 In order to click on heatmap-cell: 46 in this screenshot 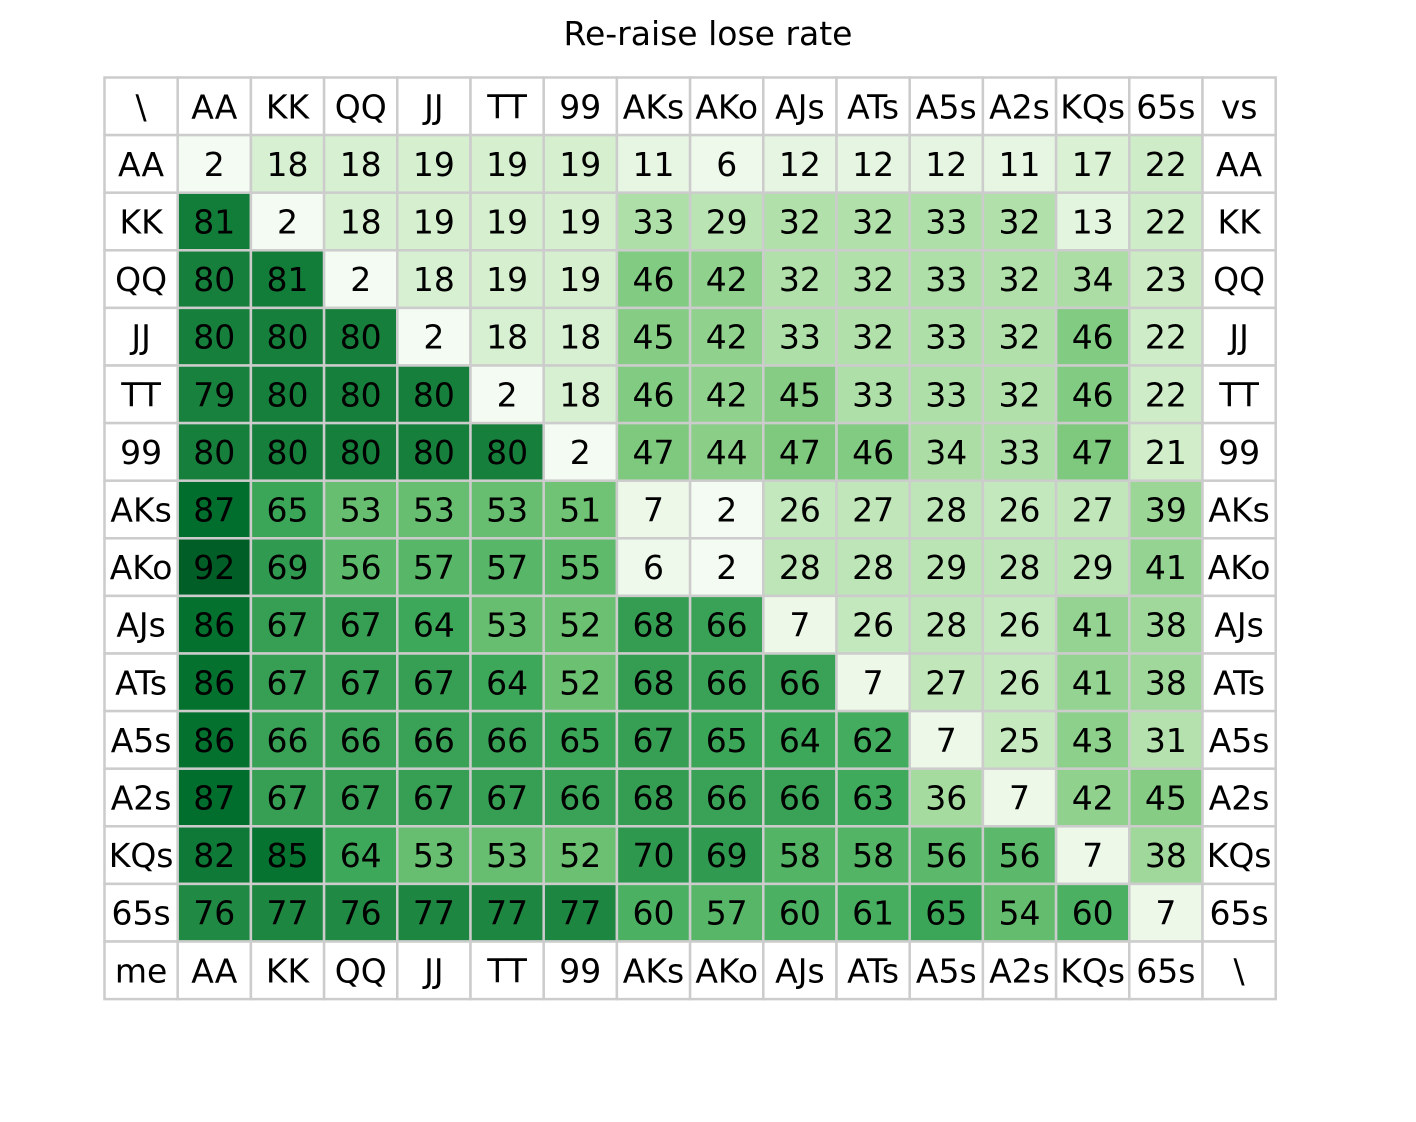, I will do `click(1092, 394)`.